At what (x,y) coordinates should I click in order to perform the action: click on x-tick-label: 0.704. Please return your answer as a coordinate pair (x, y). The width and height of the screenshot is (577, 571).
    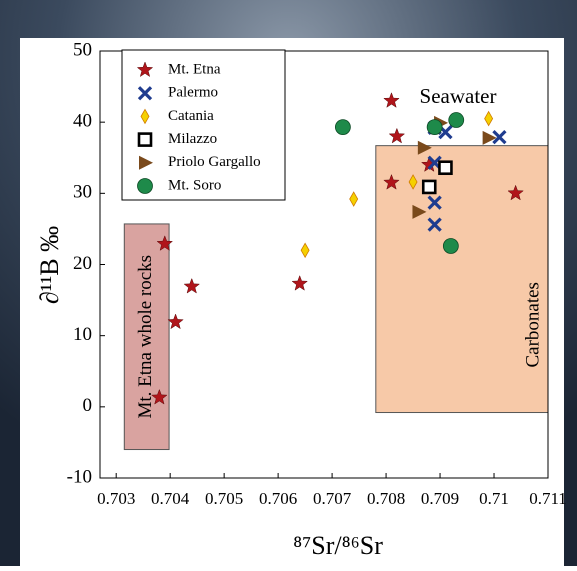
    Looking at the image, I should click on (170, 498).